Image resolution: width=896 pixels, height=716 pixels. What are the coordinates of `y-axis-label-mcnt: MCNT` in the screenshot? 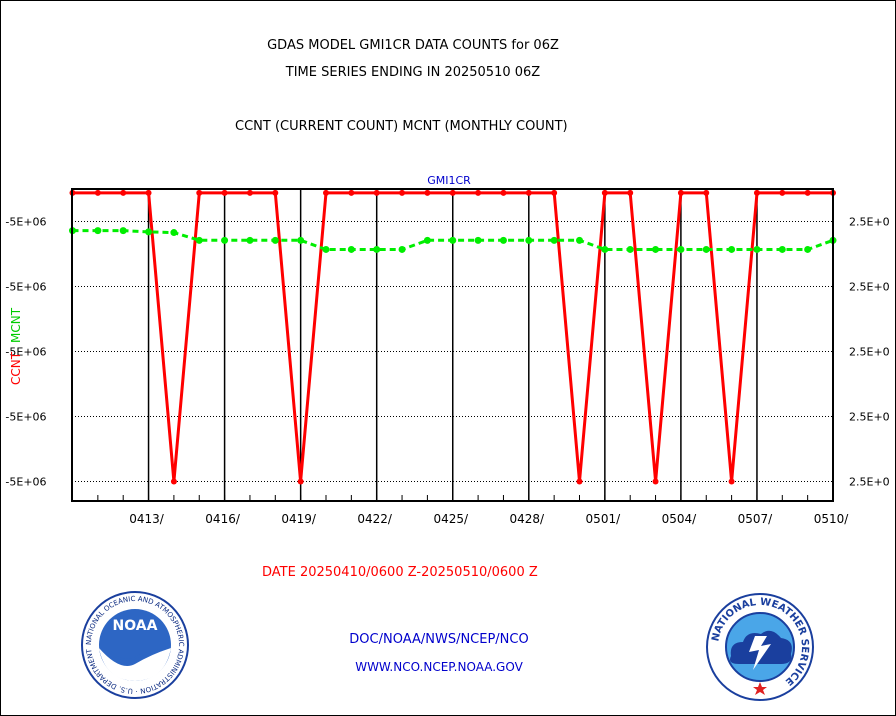 It's located at (16, 325).